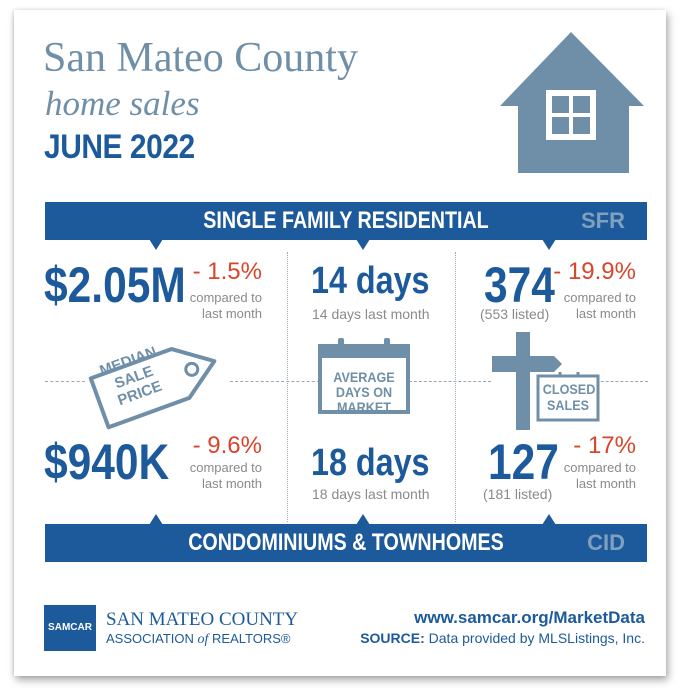  Describe the element at coordinates (515, 314) in the screenshot. I see `sfr-closed-listed: (553 listed)` at that location.